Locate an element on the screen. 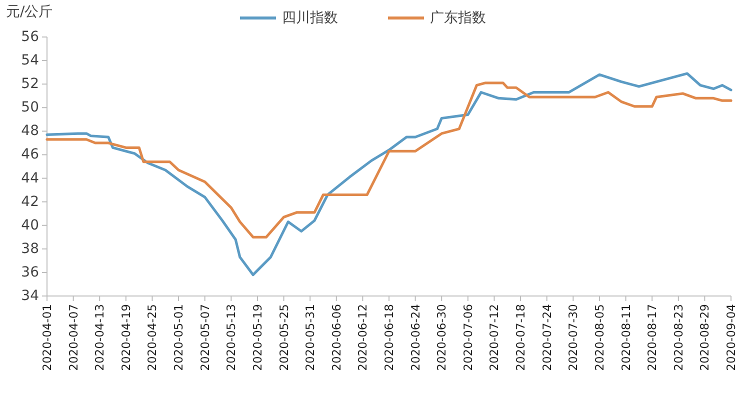 Image resolution: width=745 pixels, height=400 pixels. x-tick-label: 2020-07-06 is located at coordinates (467, 337).